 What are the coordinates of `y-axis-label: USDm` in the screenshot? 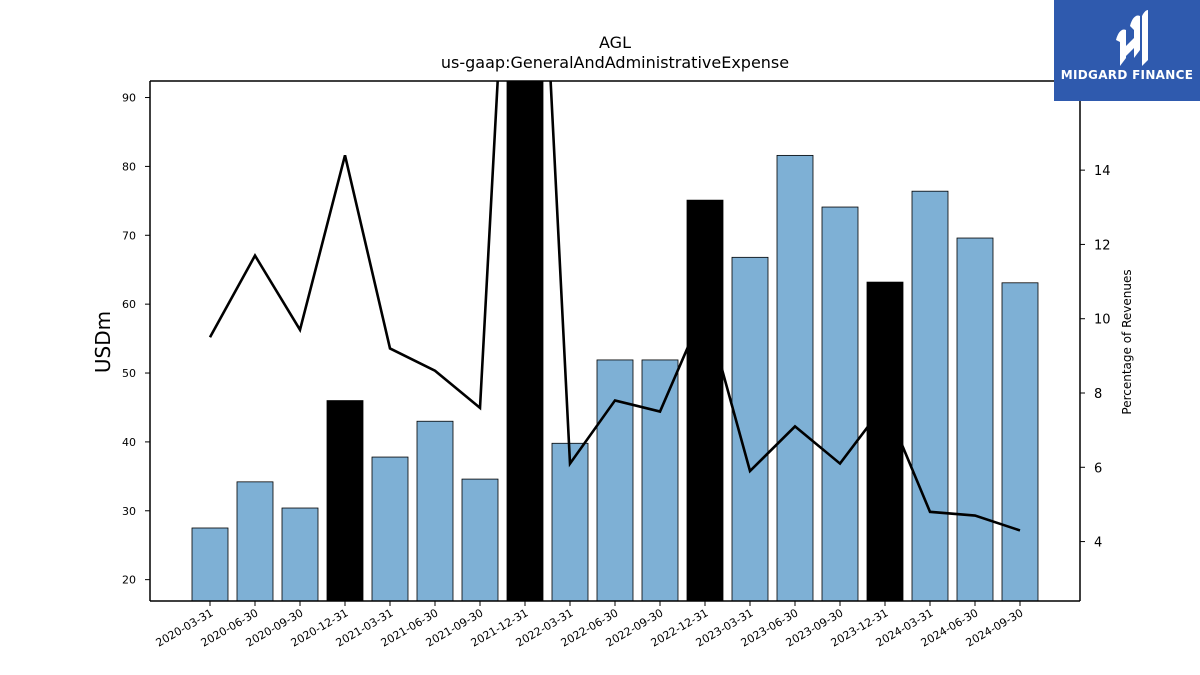 It's located at (103, 342).